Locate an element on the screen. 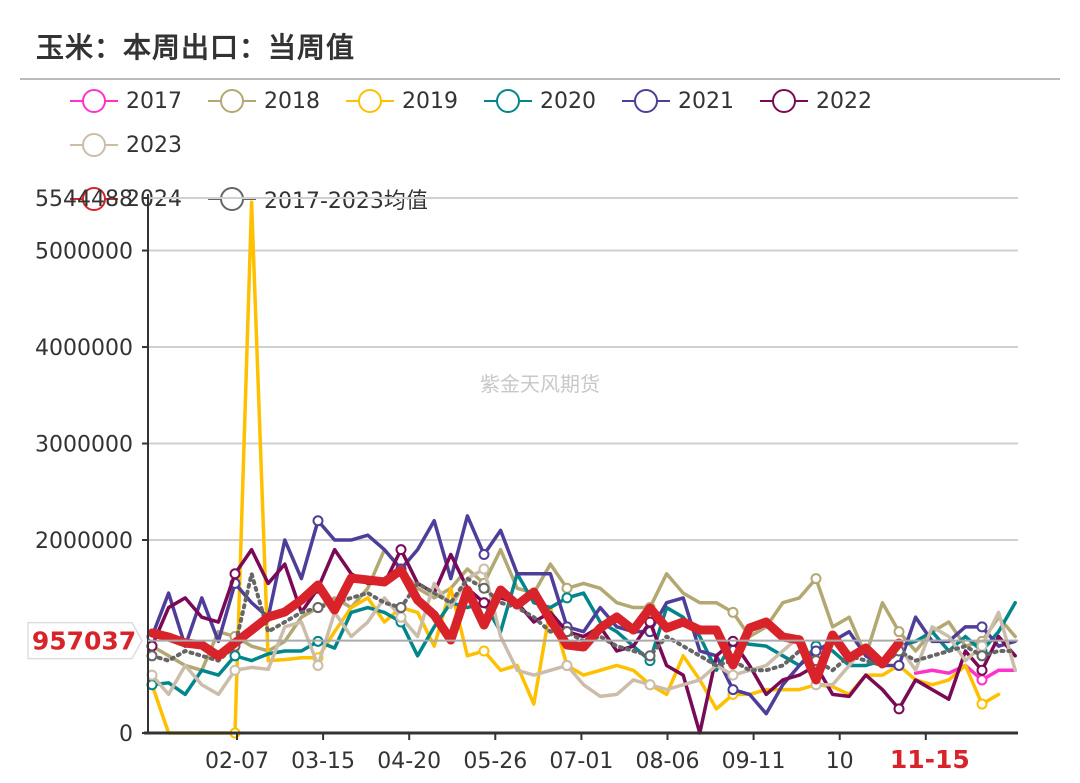 Image resolution: width=1080 pixels, height=783 pixels. axis-pointer-label: 957037 is located at coordinates (84, 641).